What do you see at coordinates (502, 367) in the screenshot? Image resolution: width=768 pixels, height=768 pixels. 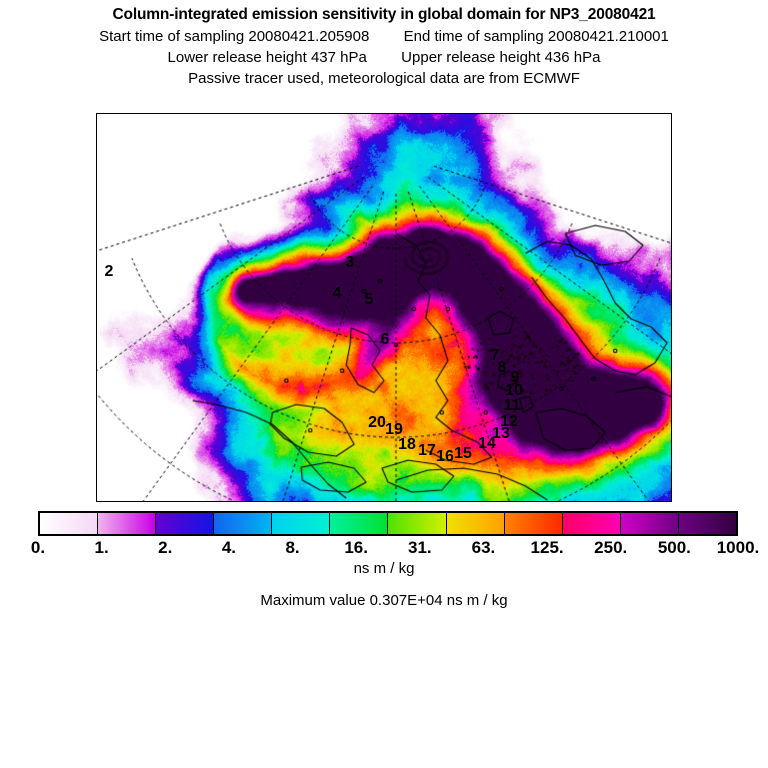 I see `trajectory-step-8: 8` at bounding box center [502, 367].